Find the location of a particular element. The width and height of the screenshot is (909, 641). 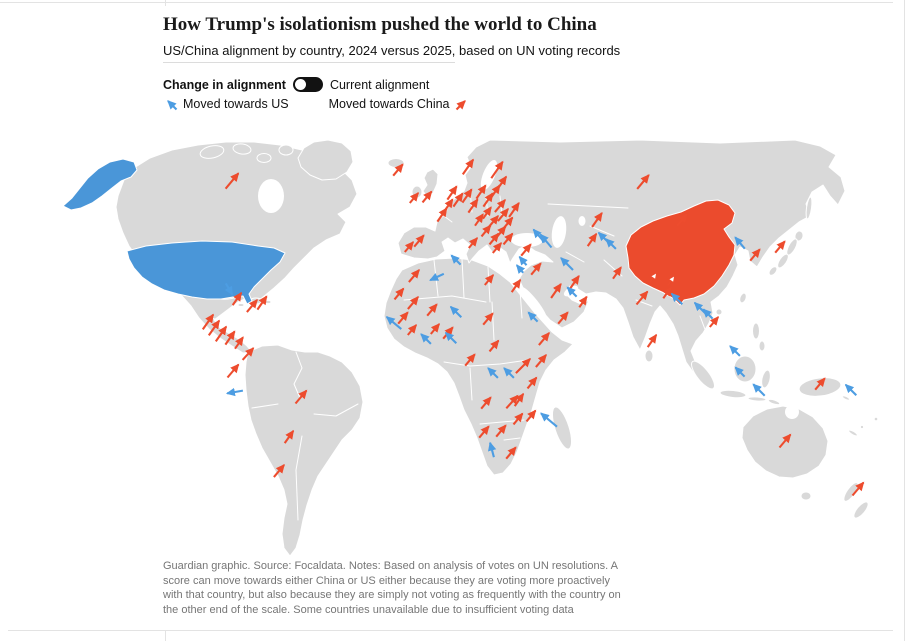

island-timor is located at coordinates (774, 402).